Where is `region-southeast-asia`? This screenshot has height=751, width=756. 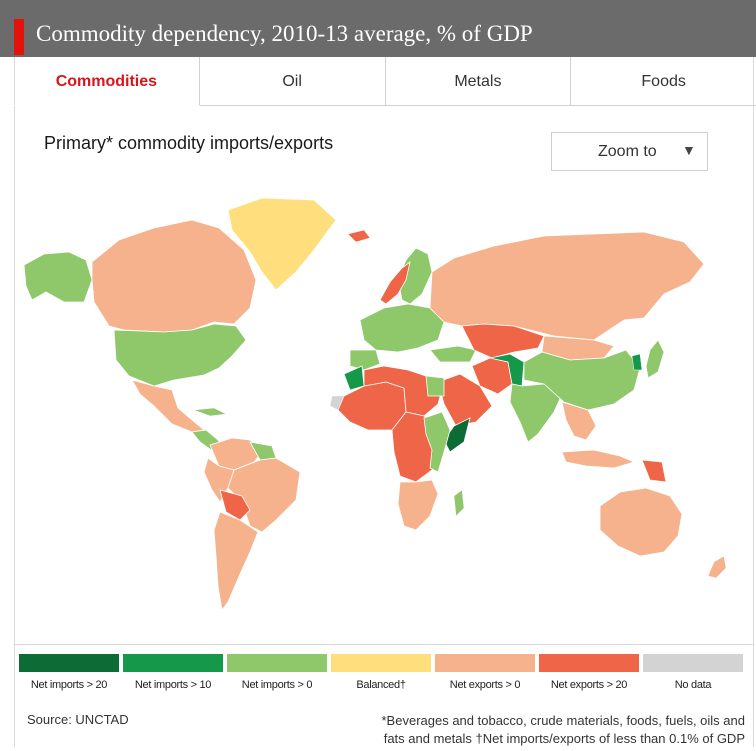 region-southeast-asia is located at coordinates (579, 421).